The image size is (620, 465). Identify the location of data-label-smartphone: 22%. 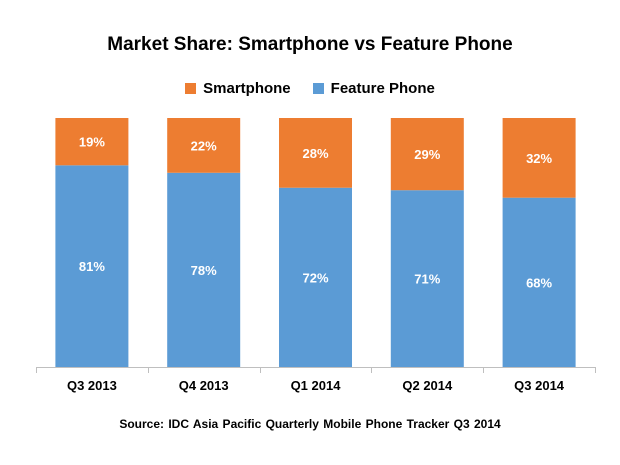
(204, 145).